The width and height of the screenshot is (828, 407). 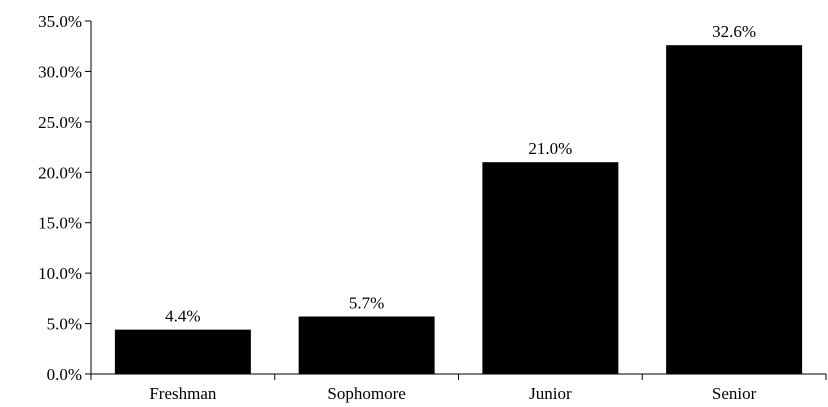 What do you see at coordinates (60, 122) in the screenshot?
I see `y-tick-label: 25.0%` at bounding box center [60, 122].